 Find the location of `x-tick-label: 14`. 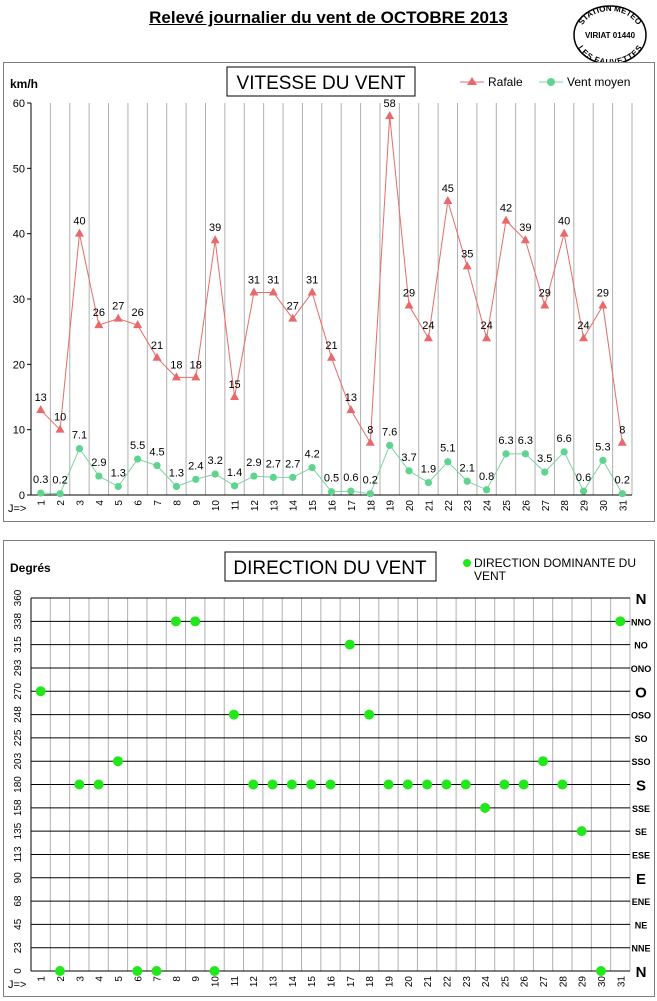

x-tick-label: 14 is located at coordinates (294, 506).